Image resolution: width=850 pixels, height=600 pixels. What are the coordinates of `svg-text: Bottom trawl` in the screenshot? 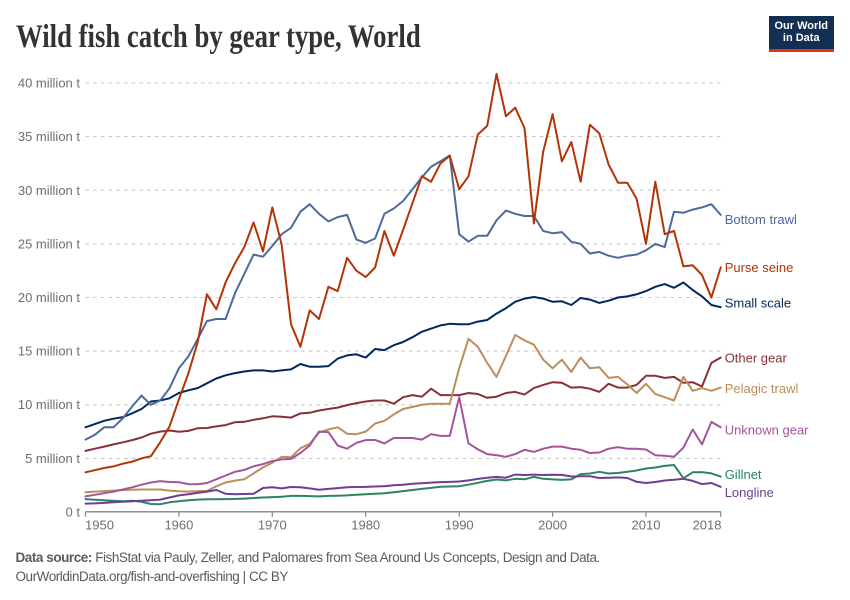 It's located at (761, 219).